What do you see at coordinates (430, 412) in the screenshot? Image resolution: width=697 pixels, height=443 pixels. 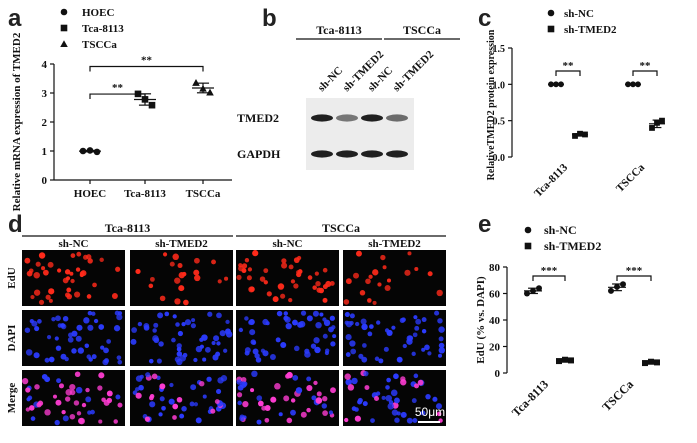 I see `scale-bar-label: 50μm` at bounding box center [430, 412].